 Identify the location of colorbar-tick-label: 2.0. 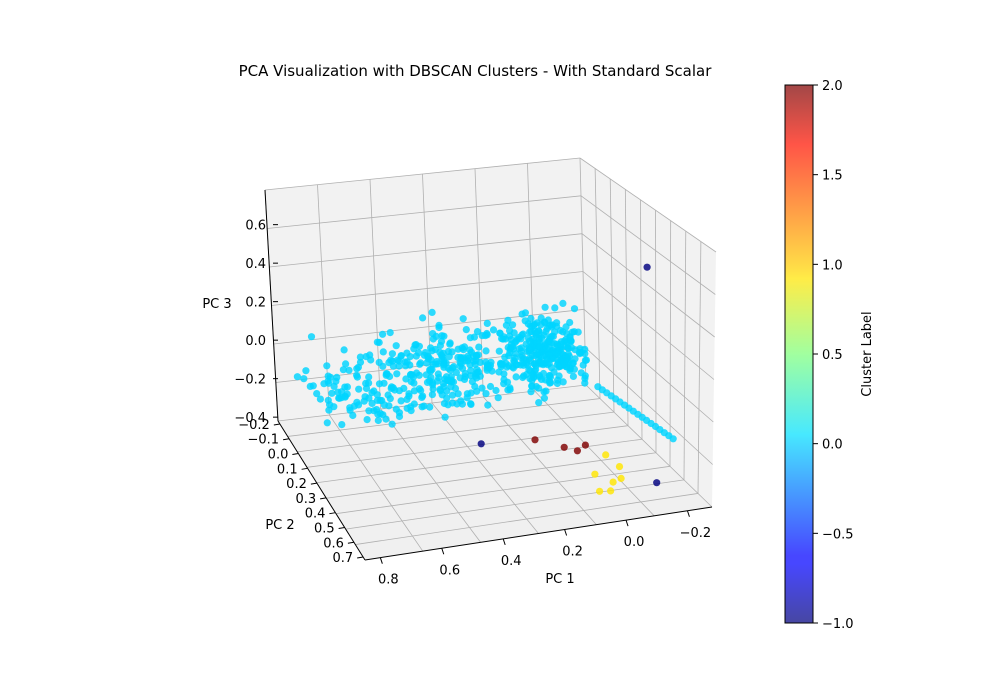
(832, 86).